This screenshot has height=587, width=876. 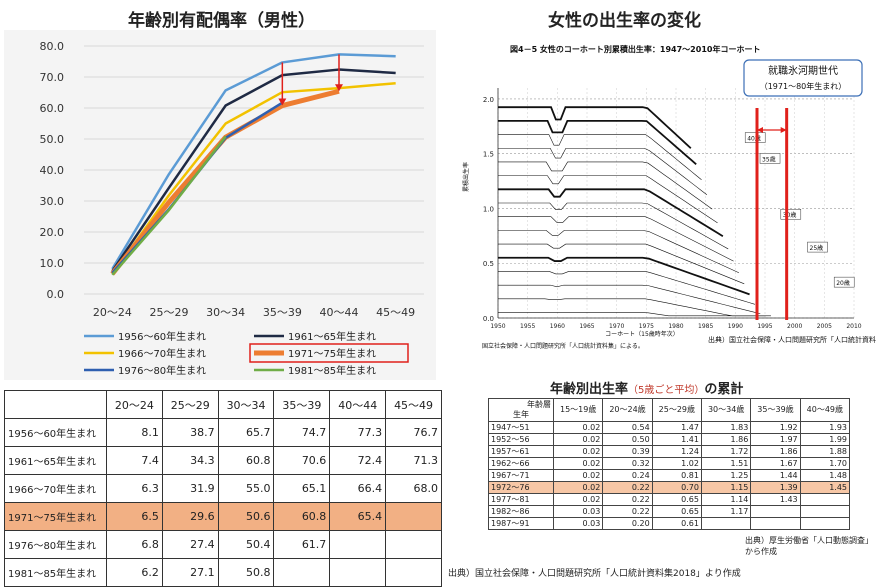 I want to click on table-cell: 1.86, so click(x=726, y=439).